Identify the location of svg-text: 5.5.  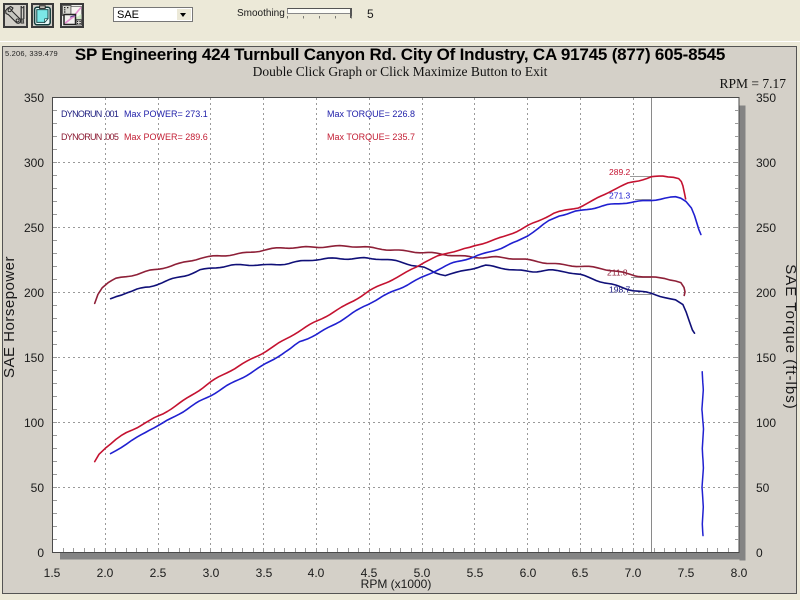
(475, 573).